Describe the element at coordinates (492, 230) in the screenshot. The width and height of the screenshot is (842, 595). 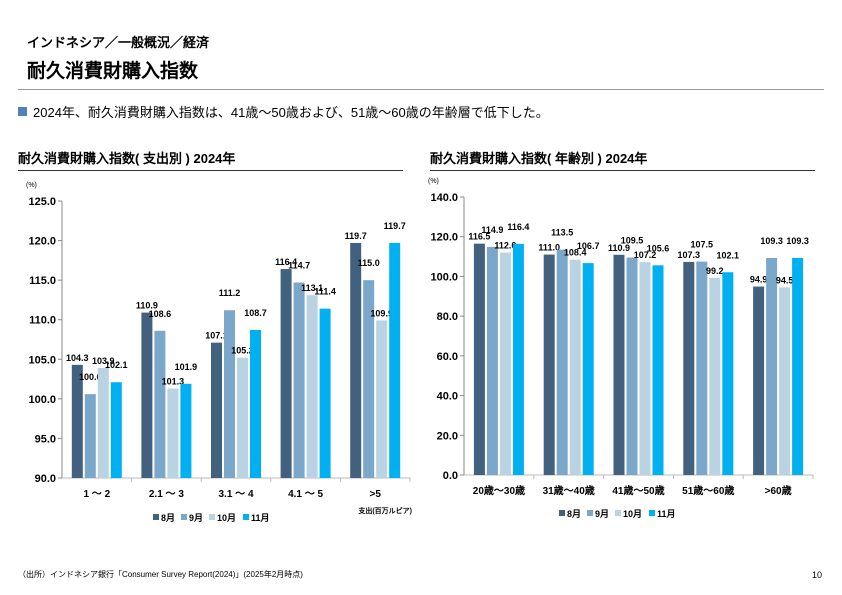
I see `data-label: 114.9` at that location.